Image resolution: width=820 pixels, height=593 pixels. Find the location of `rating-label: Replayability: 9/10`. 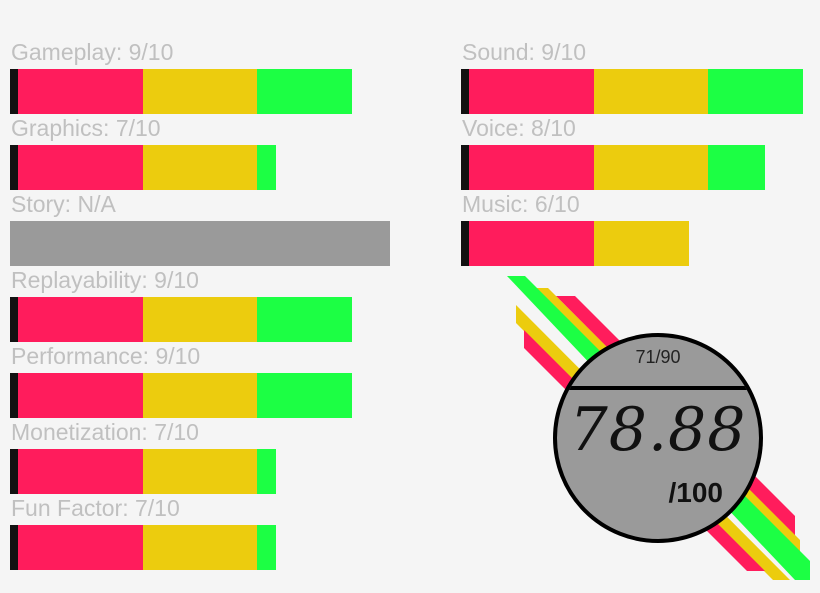

rating-label: Replayability: 9/10 is located at coordinates (105, 280).